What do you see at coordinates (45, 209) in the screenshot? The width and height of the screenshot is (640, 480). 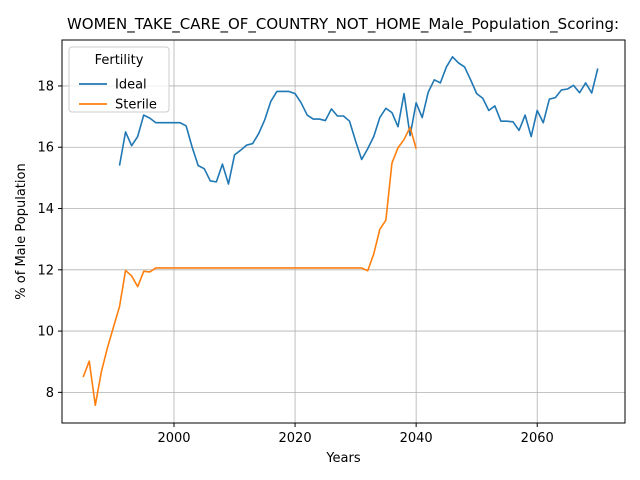 I see `y-tick-label: 14` at bounding box center [45, 209].